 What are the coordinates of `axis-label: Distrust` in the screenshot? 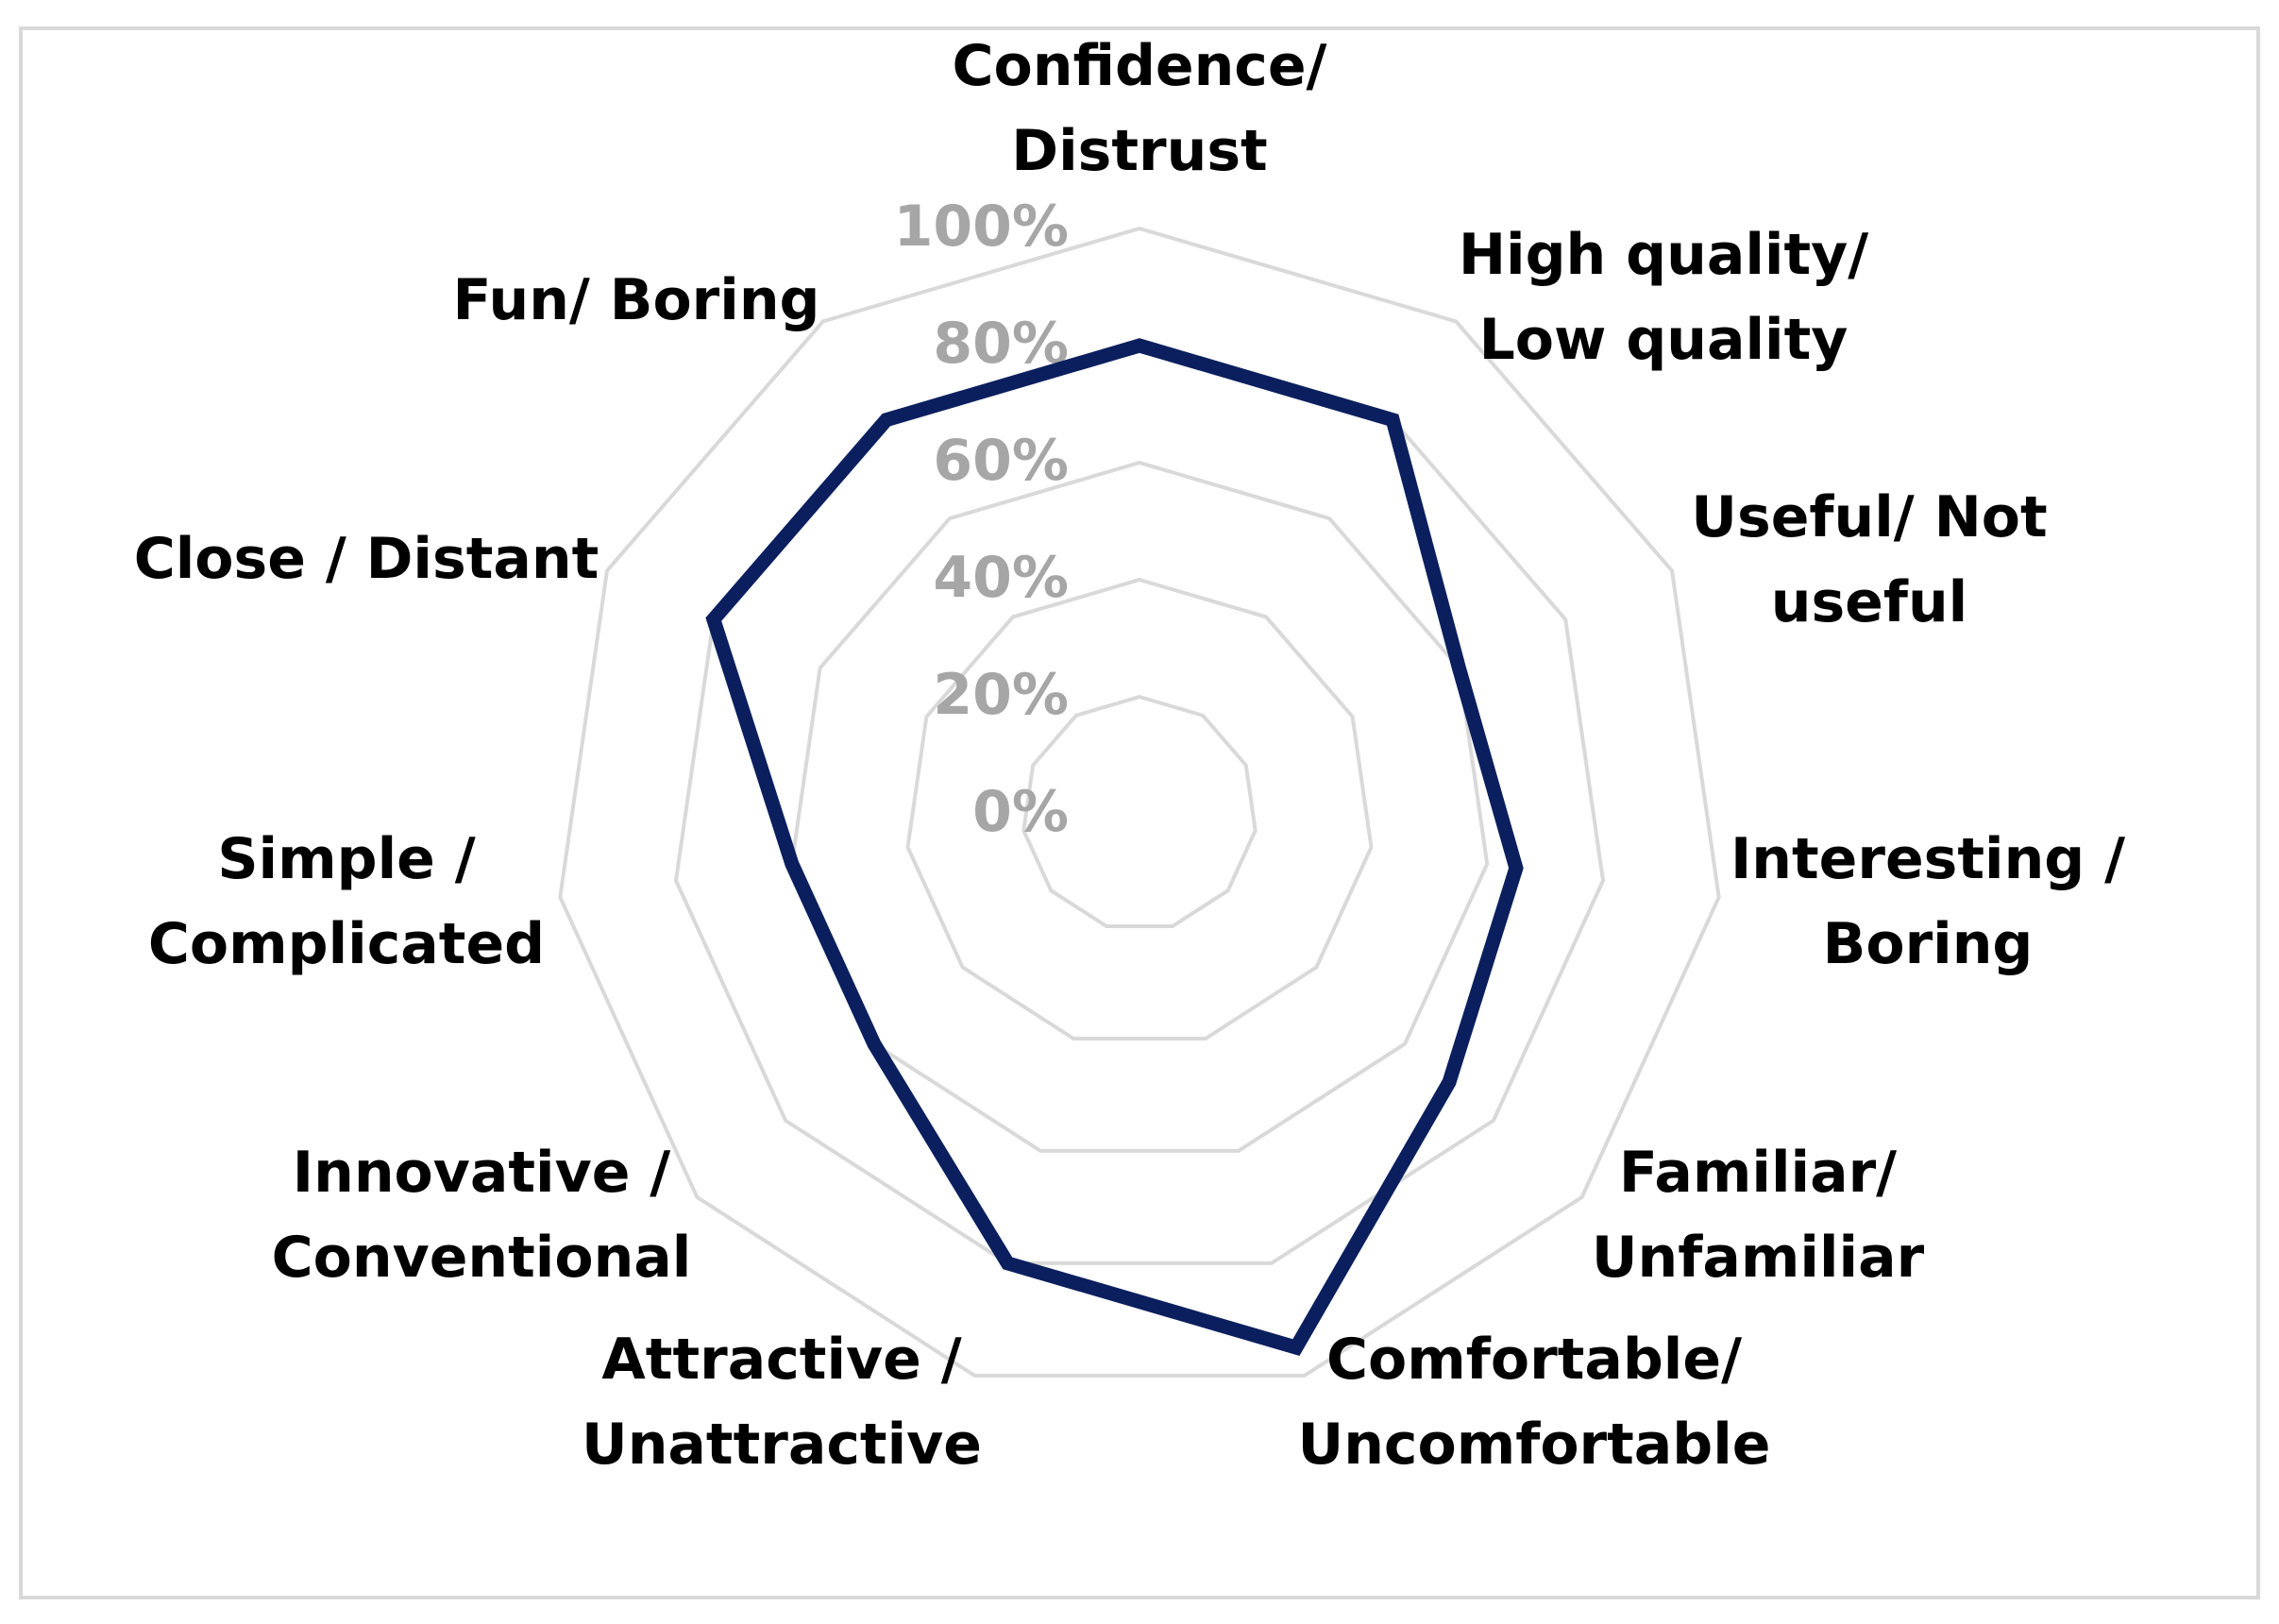 It's located at (1139, 151).